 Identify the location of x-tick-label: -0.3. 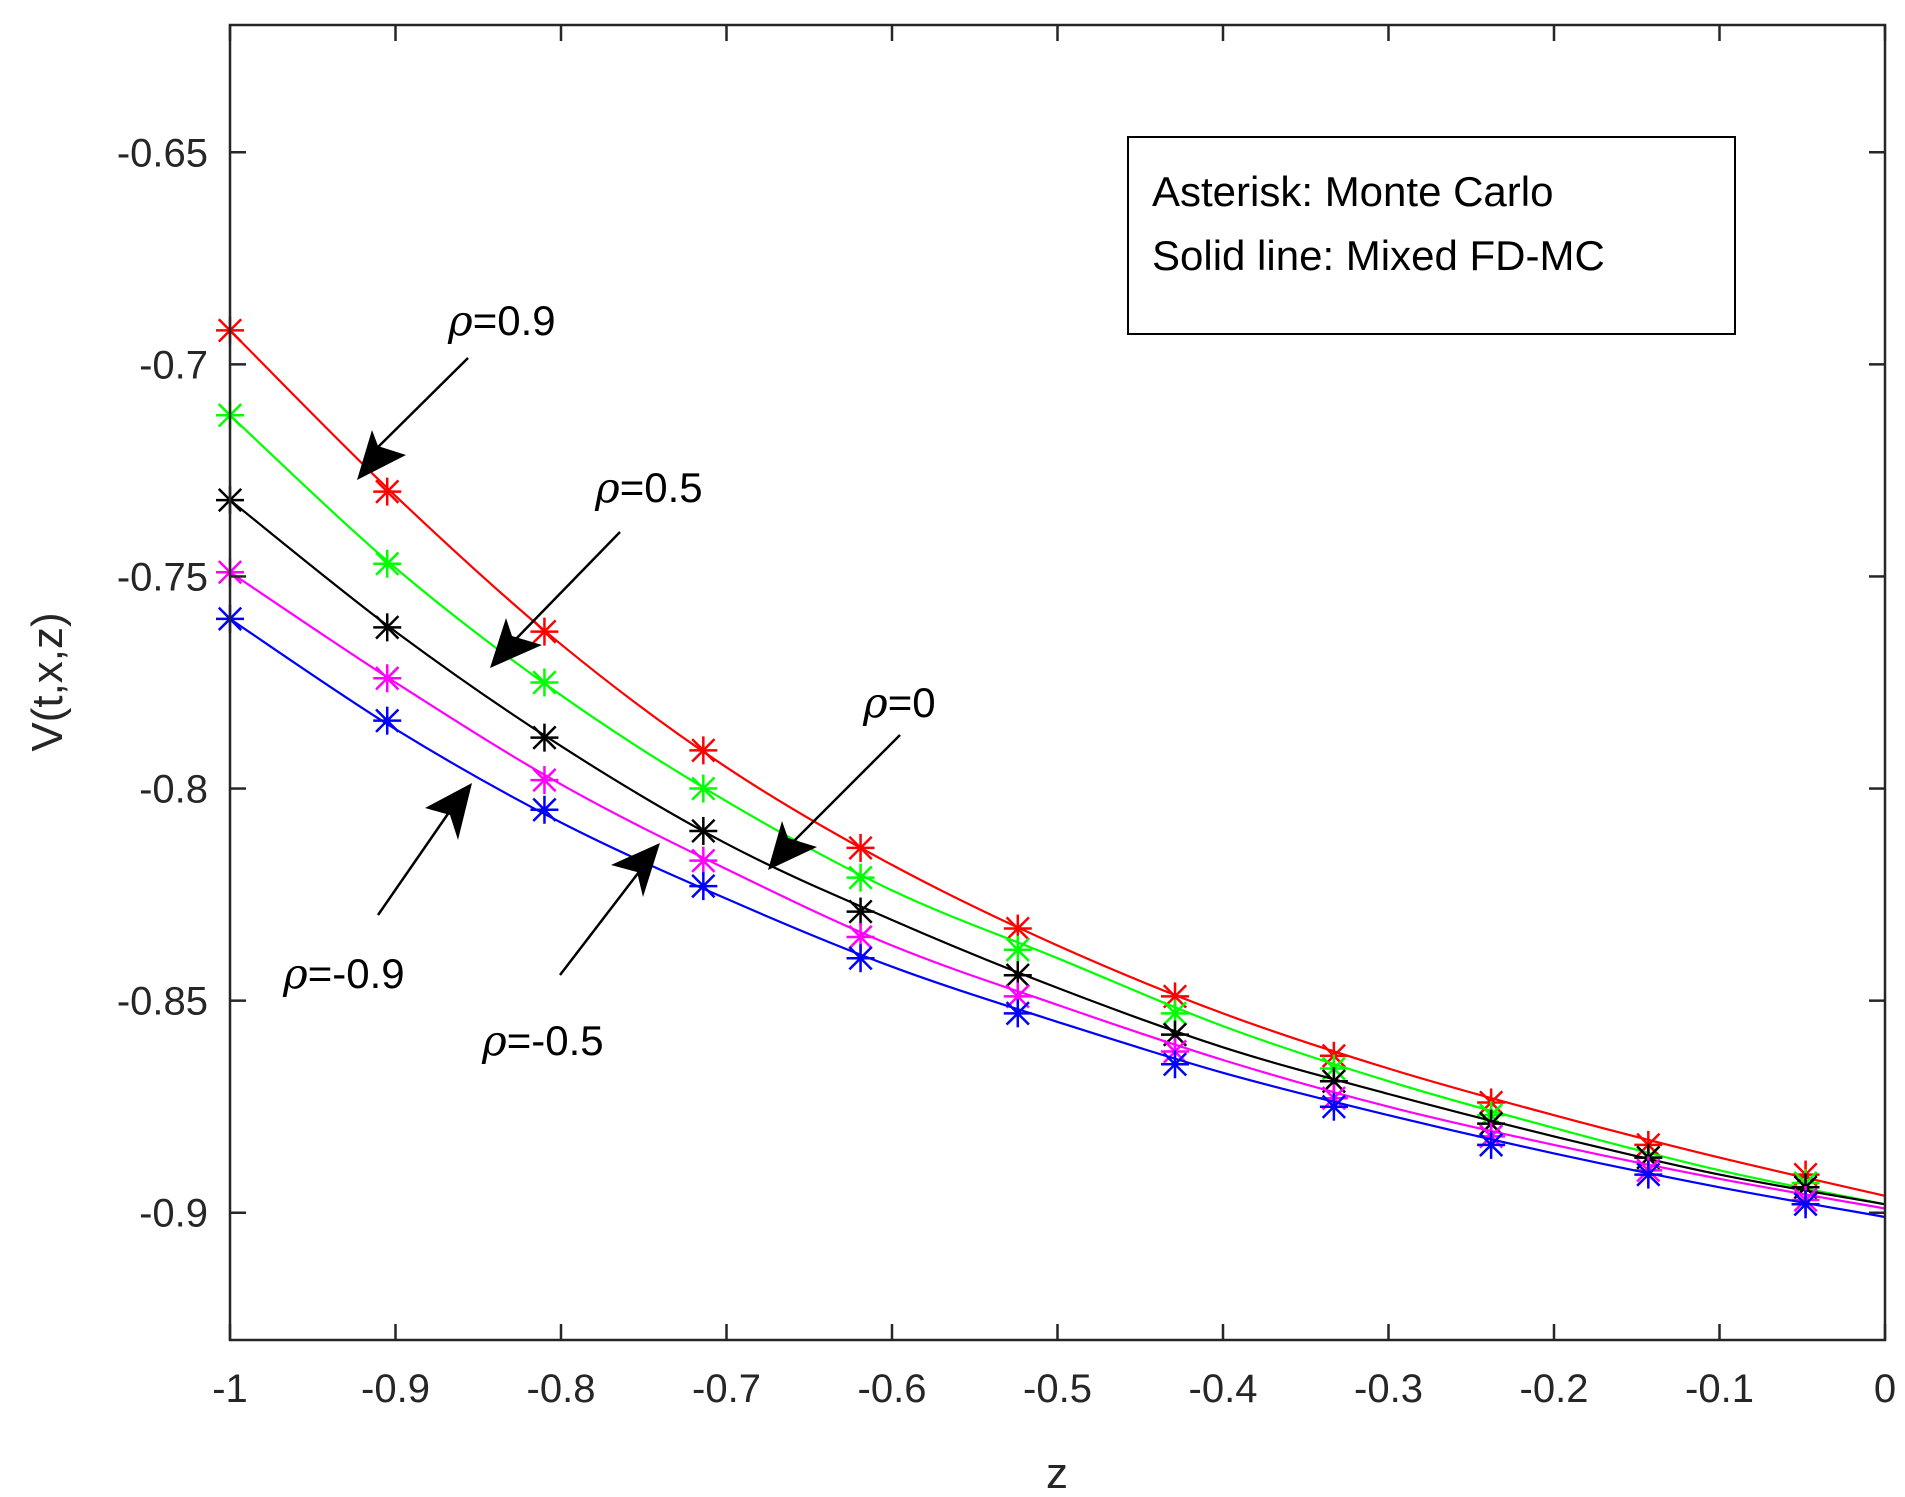
(1388, 1389).